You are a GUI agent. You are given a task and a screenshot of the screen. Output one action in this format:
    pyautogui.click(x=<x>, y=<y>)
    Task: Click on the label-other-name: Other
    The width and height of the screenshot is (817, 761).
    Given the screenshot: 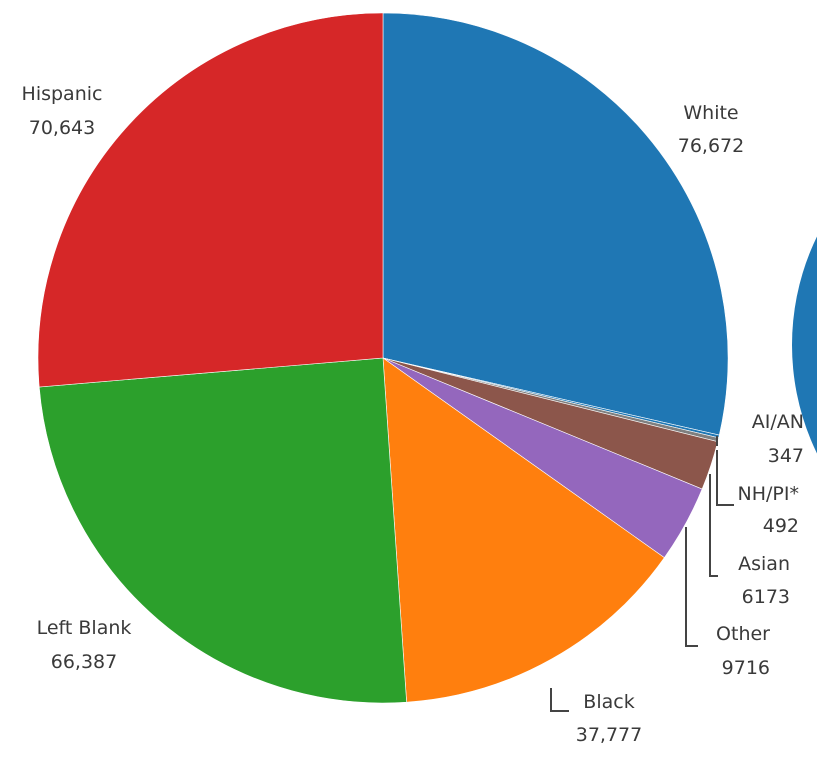 What is the action you would take?
    pyautogui.click(x=743, y=634)
    